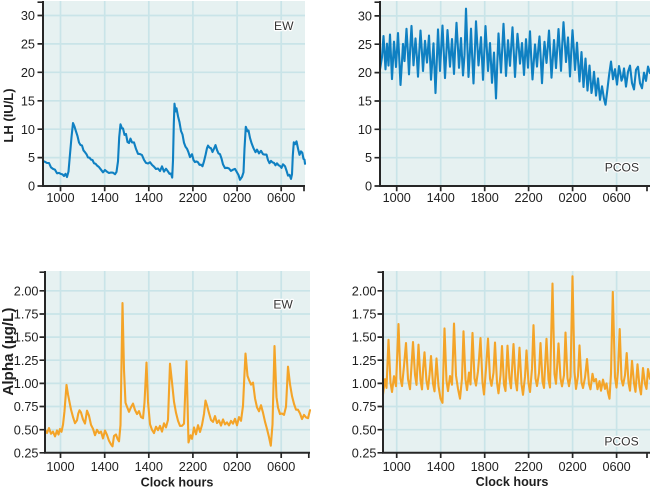 The height and width of the screenshot is (488, 650). What do you see at coordinates (8, 352) in the screenshot?
I see `svg-text: Alpha (µg/L)` at bounding box center [8, 352].